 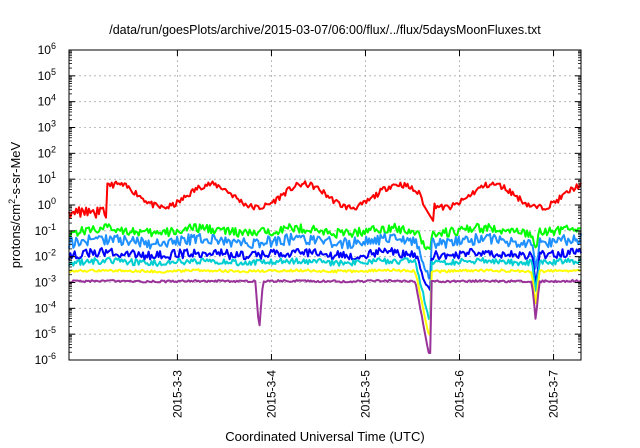 What do you see at coordinates (15, 236) in the screenshot?
I see `y-axis-label-base: protons/cm` at bounding box center [15, 236].